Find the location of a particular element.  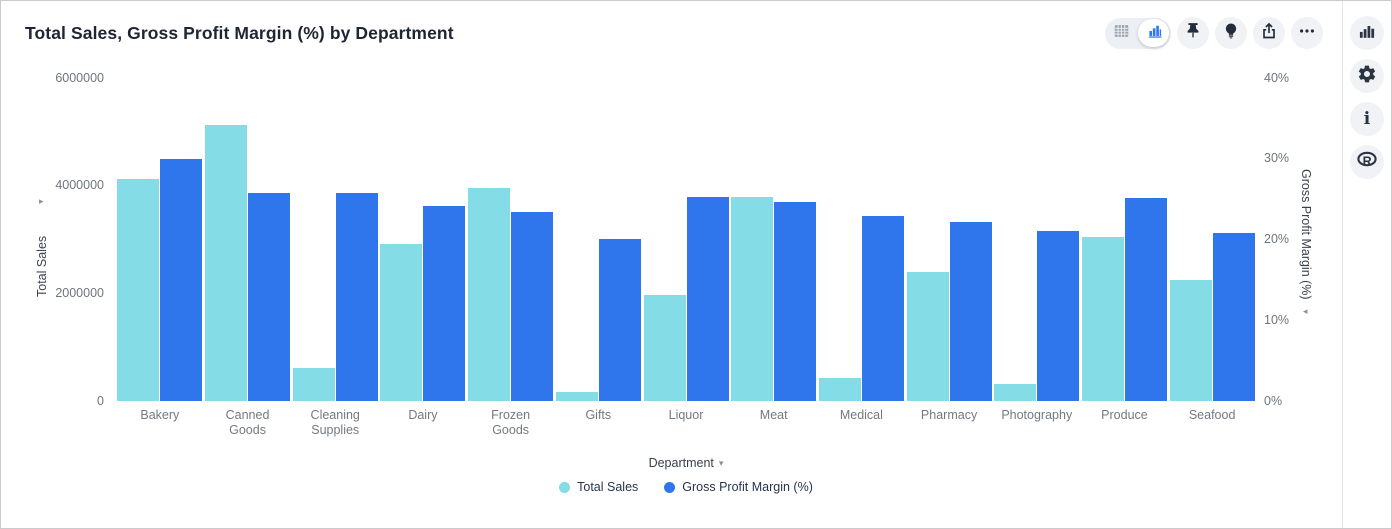

y-axis-left-tick: 0 is located at coordinates (100, 400).